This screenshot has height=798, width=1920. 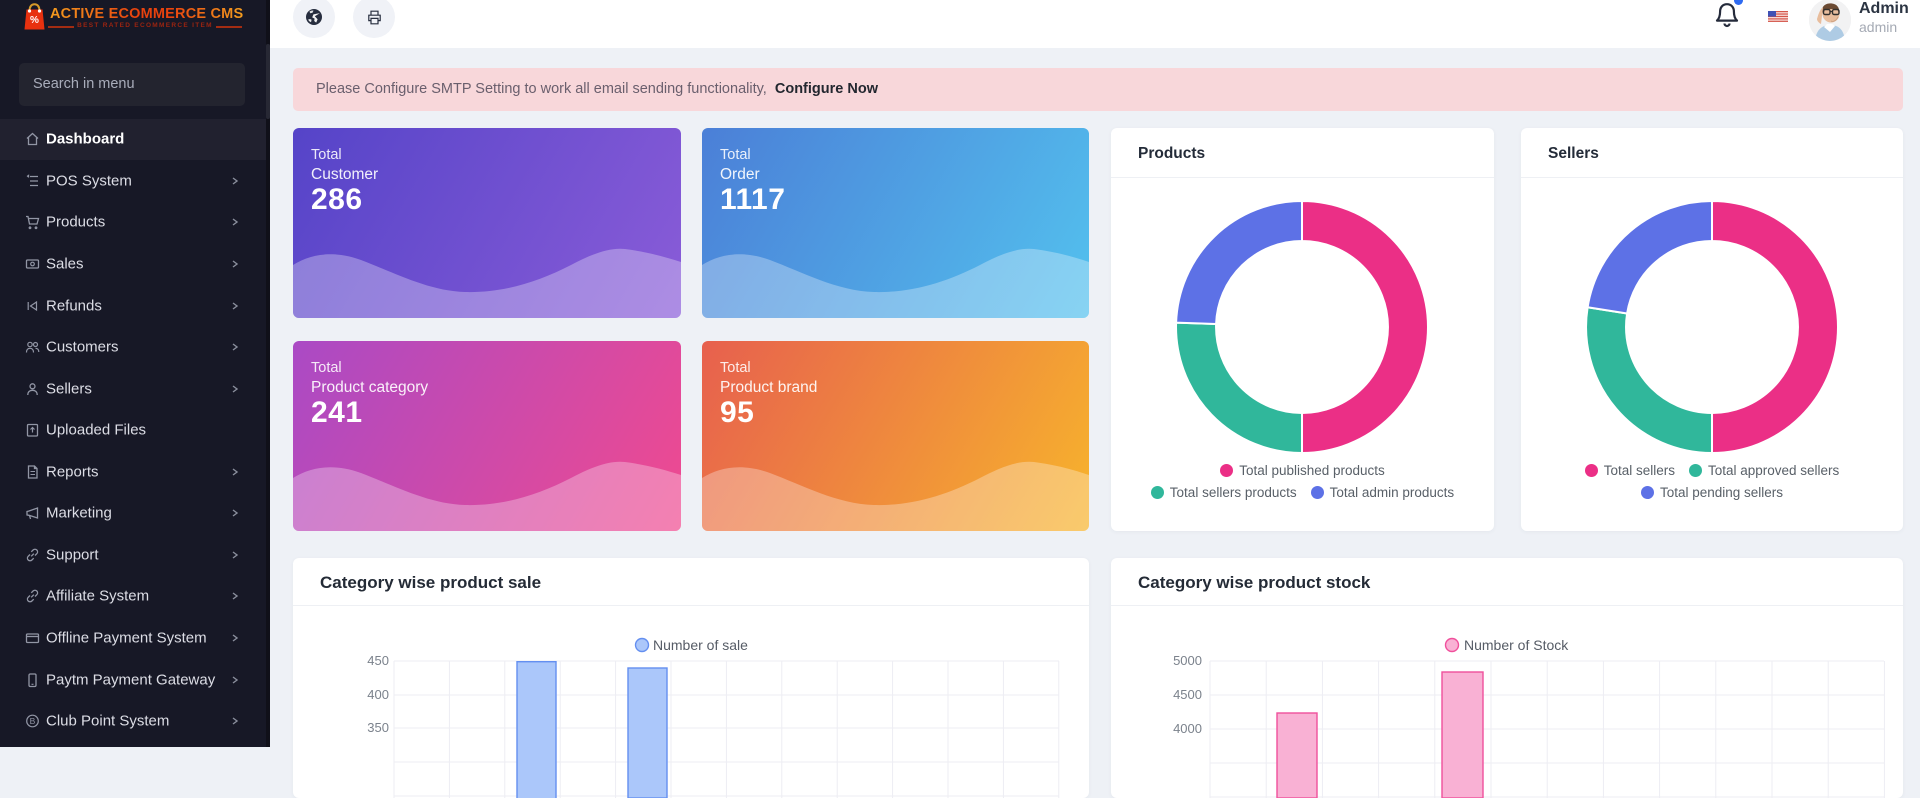 What do you see at coordinates (1187, 694) in the screenshot?
I see `svg-text: 4500` at bounding box center [1187, 694].